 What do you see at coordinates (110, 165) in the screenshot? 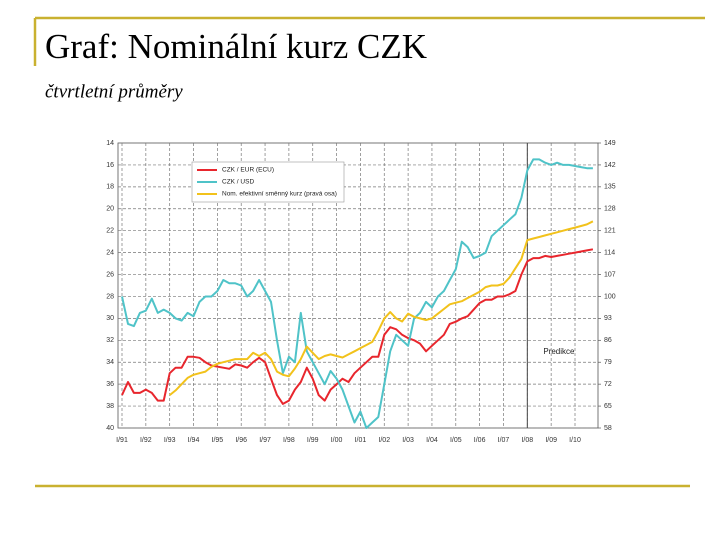
I see `y-tick-label: 16` at bounding box center [110, 165].